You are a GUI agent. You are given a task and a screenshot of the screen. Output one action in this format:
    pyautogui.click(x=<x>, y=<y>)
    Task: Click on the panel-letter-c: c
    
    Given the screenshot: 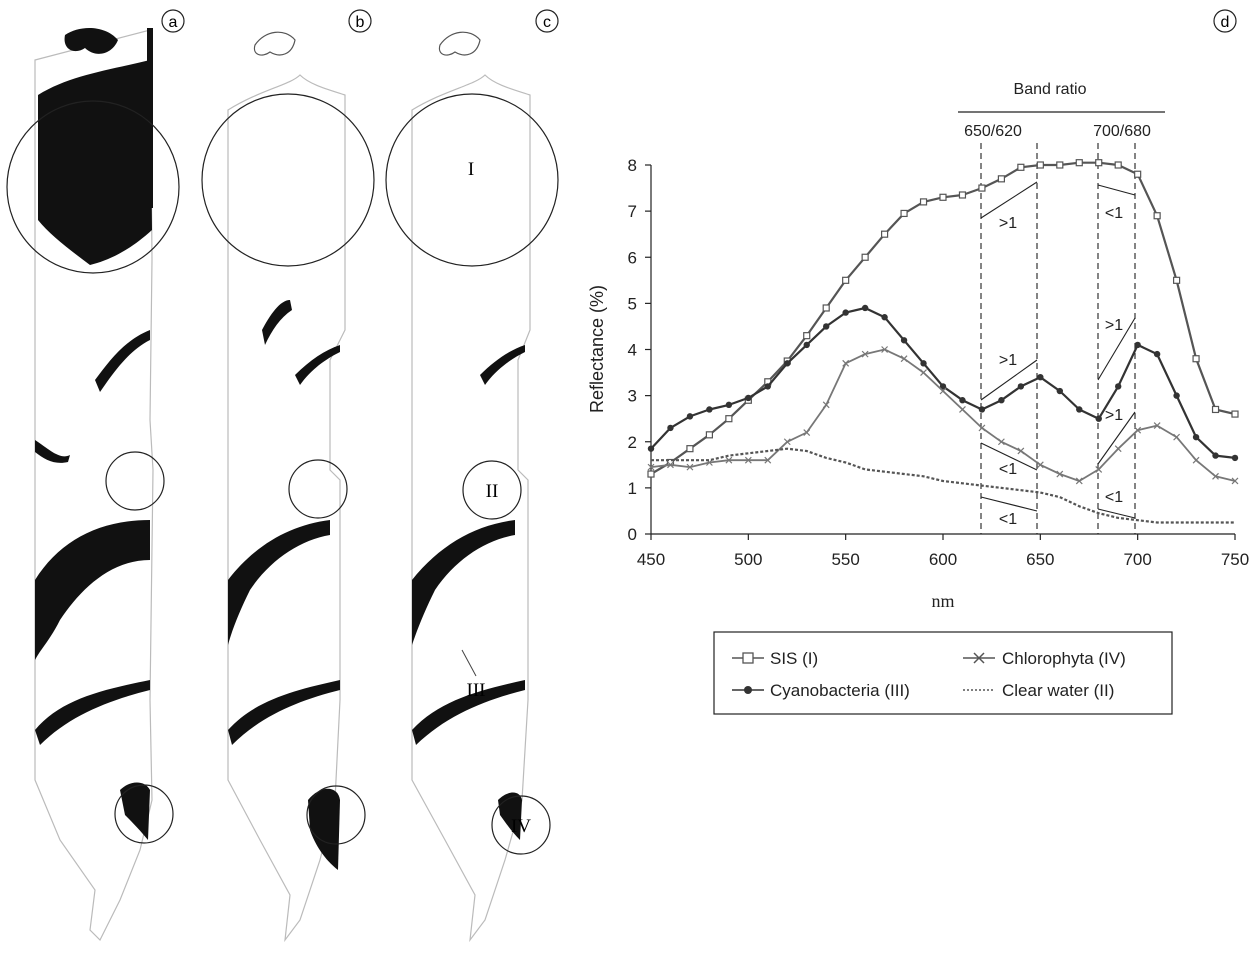 What is the action you would take?
    pyautogui.click(x=547, y=21)
    